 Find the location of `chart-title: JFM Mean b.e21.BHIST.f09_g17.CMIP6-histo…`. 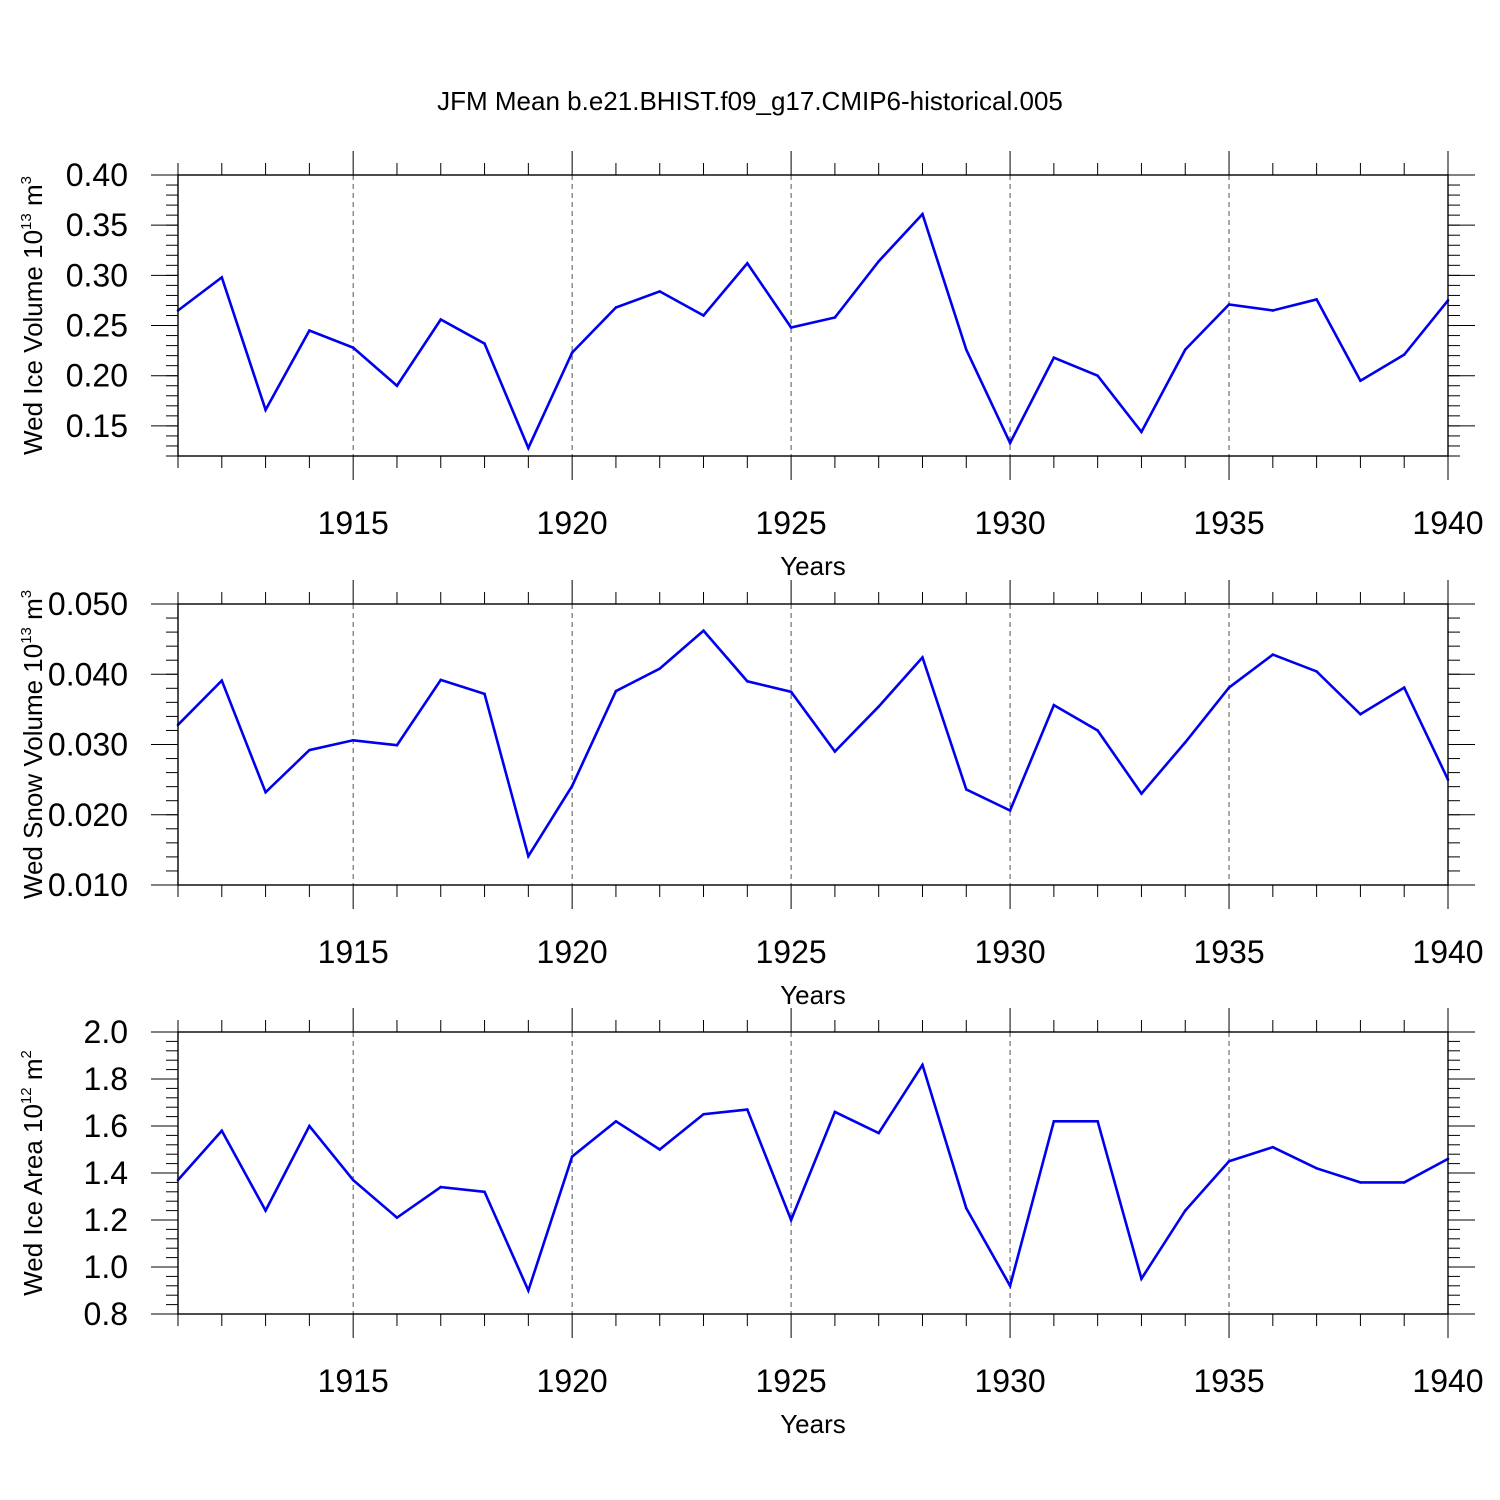

chart-title: JFM Mean b.e21.BHIST.f09_g17.CMIP6-histo… is located at coordinates (750, 101).